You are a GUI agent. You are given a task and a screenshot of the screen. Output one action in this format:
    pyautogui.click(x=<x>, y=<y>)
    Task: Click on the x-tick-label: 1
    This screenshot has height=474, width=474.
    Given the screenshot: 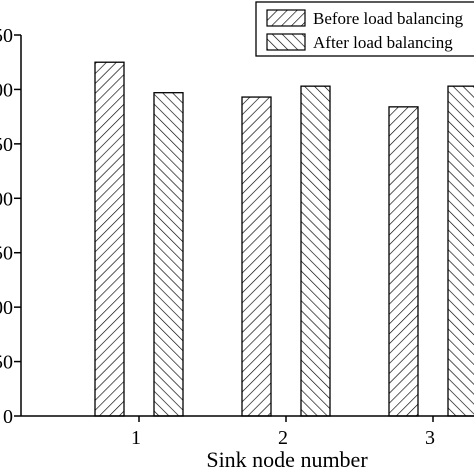 What is the action you would take?
    pyautogui.click(x=136, y=438)
    